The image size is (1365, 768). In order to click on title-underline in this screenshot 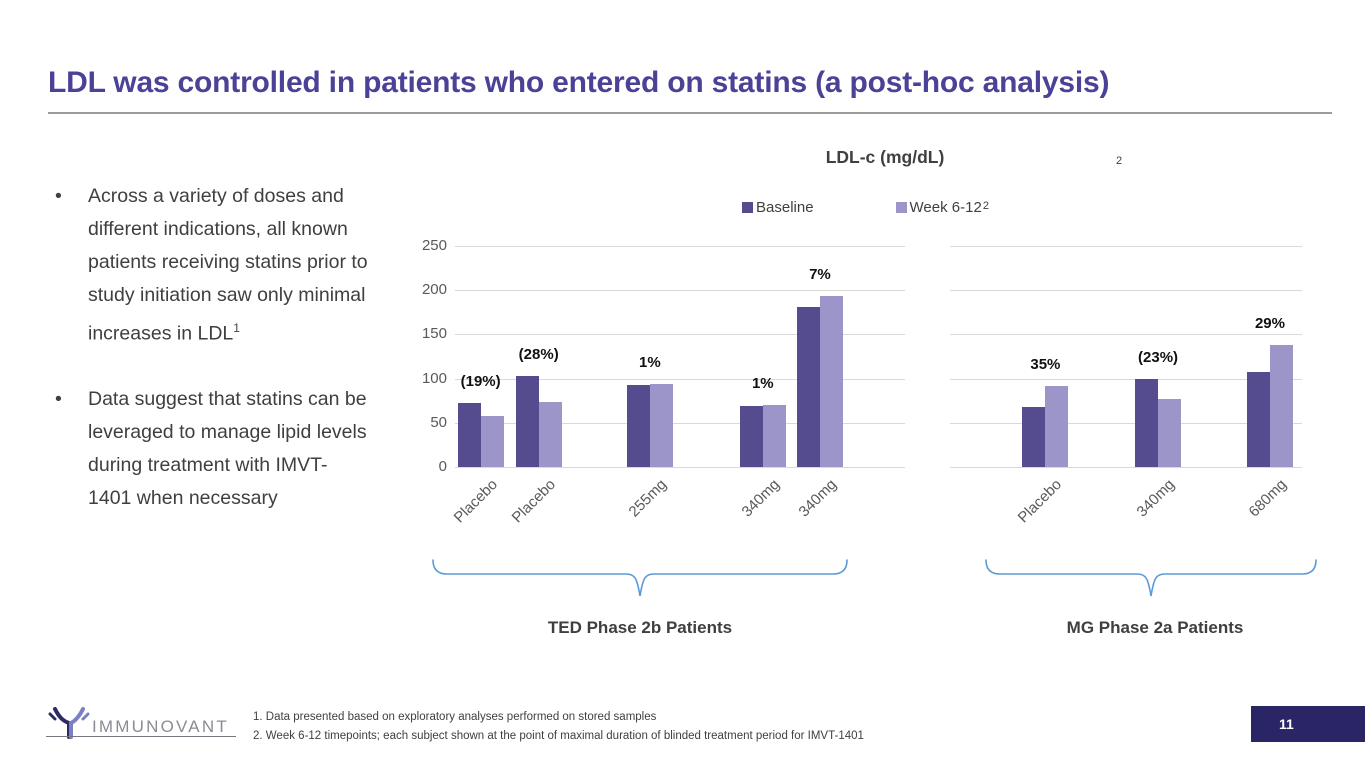, I will do `click(690, 113)`.